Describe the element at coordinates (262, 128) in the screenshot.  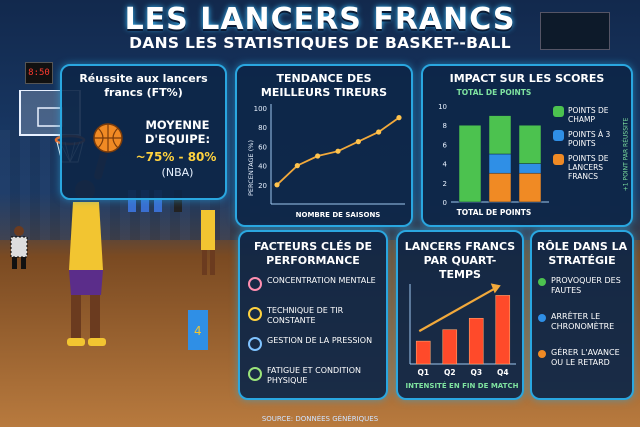
I see `y-tick-label: 80` at that location.